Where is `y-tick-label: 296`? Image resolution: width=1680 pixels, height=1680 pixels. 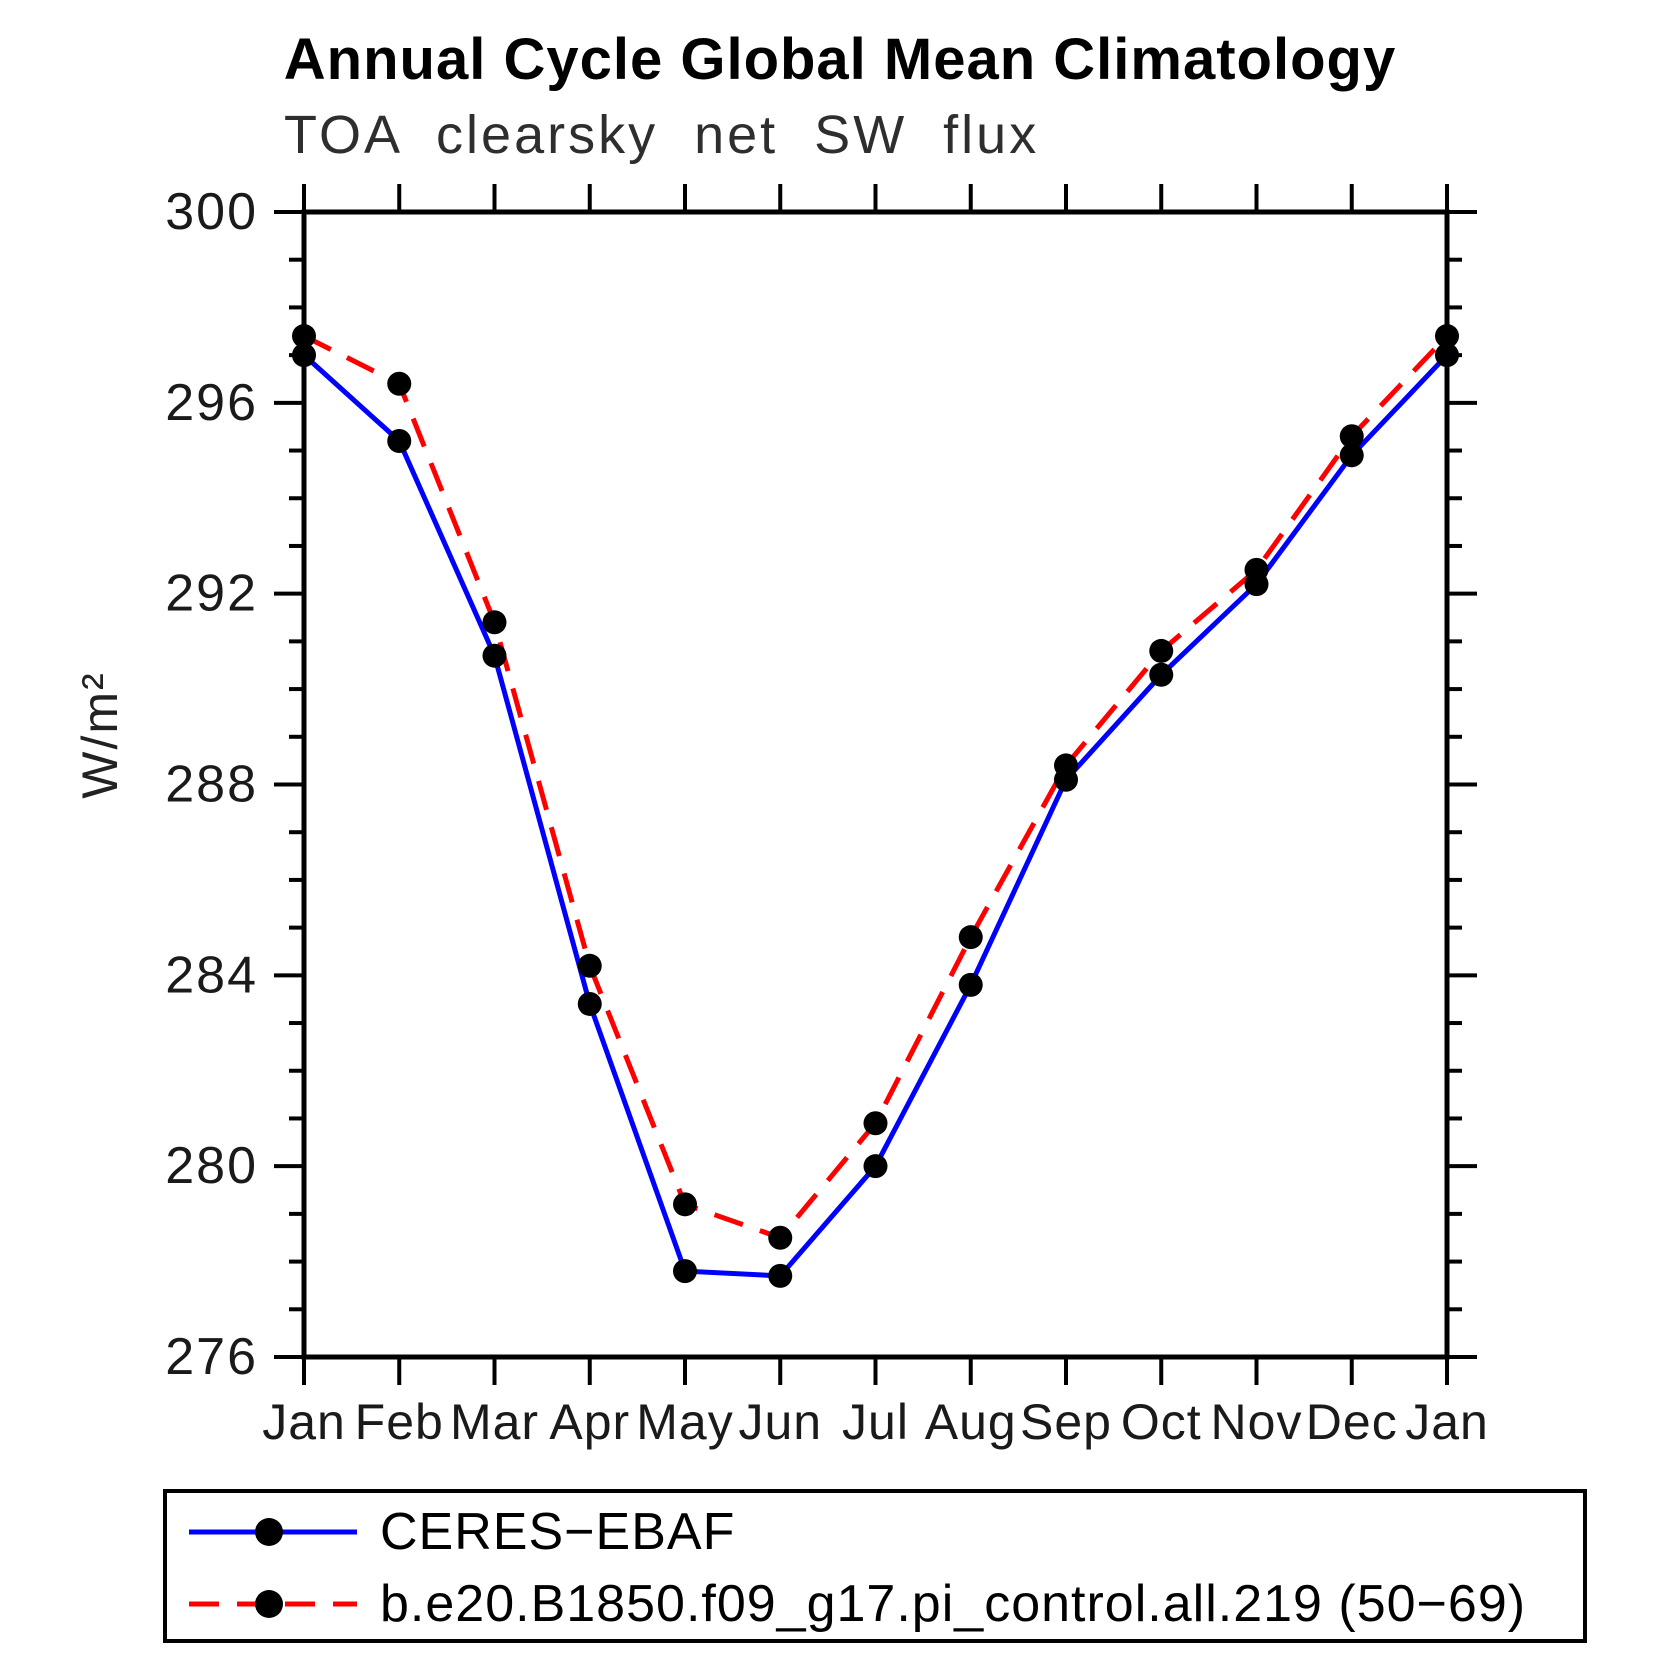
y-tick-label: 296 is located at coordinates (211, 403).